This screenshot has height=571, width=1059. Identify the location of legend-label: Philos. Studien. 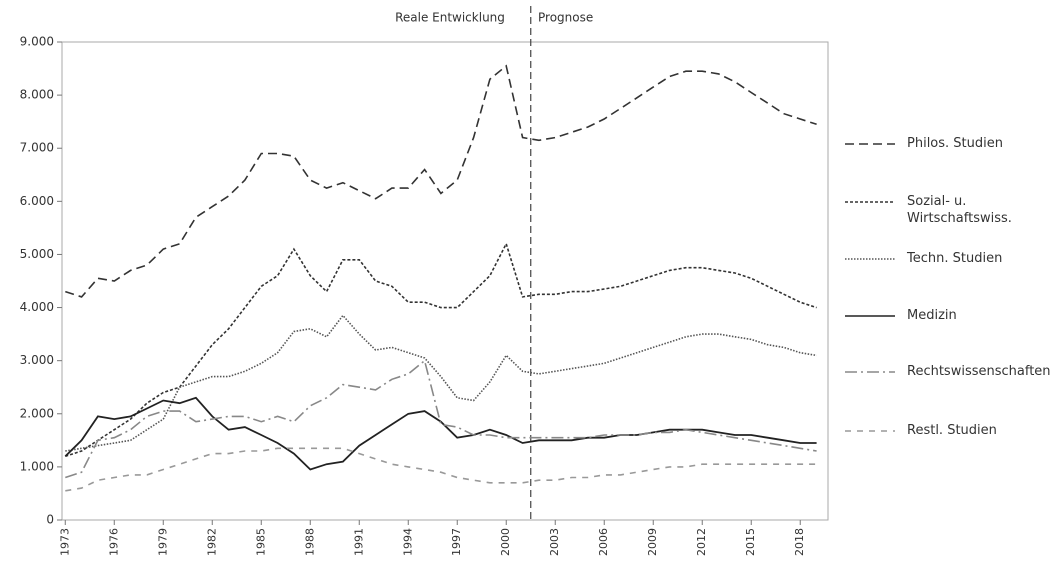
(955, 143).